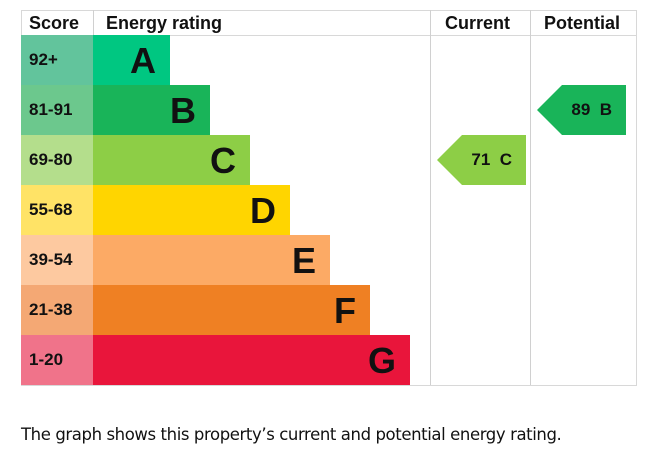 This screenshot has height=464, width=668. Describe the element at coordinates (582, 23) in the screenshot. I see `potential-header: Potential` at that location.